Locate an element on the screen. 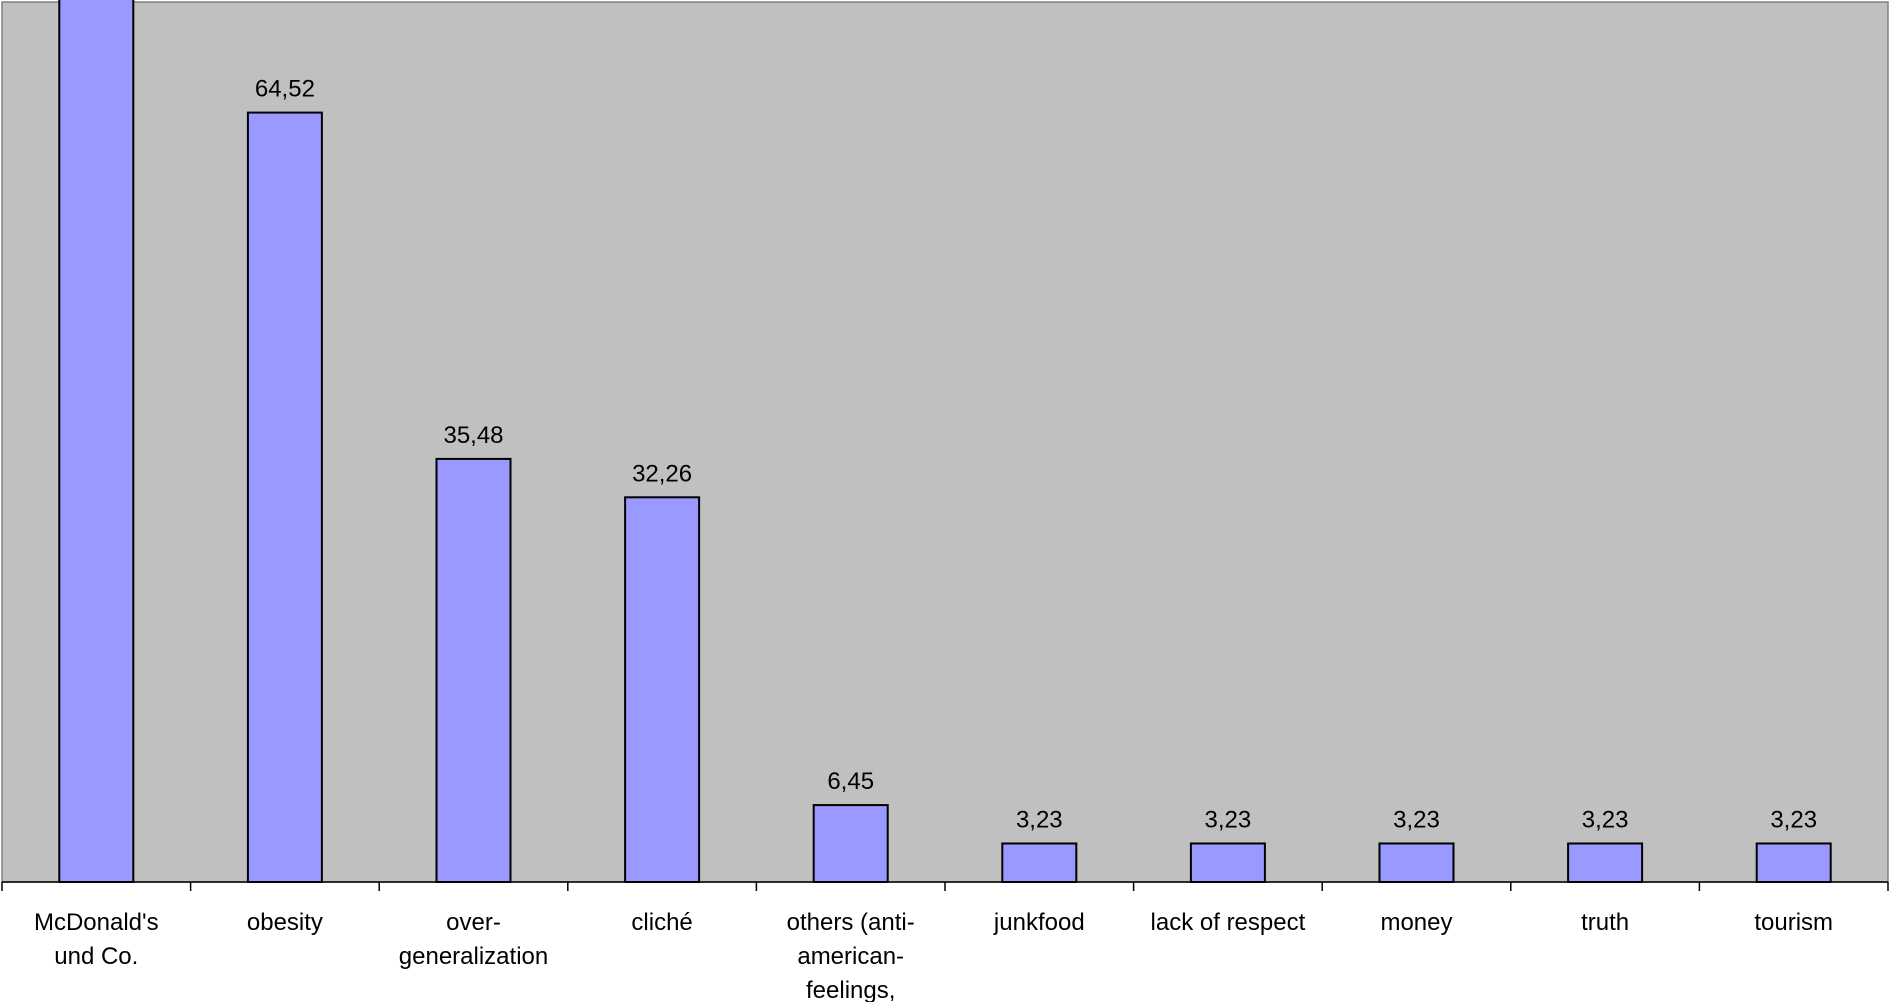  category-label: tourism is located at coordinates (1793, 922).